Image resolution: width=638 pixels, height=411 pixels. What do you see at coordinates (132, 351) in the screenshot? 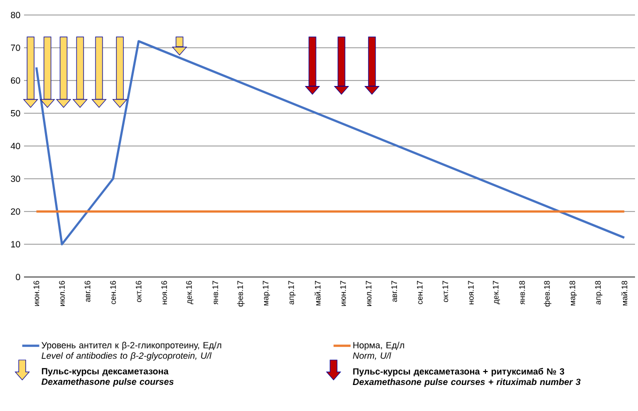
I see `legend-label: Уровень антител к β-2-гликопротеину, Ед/л Level of antibodies to β-2-glycoprotein, U/l` at bounding box center [132, 351].